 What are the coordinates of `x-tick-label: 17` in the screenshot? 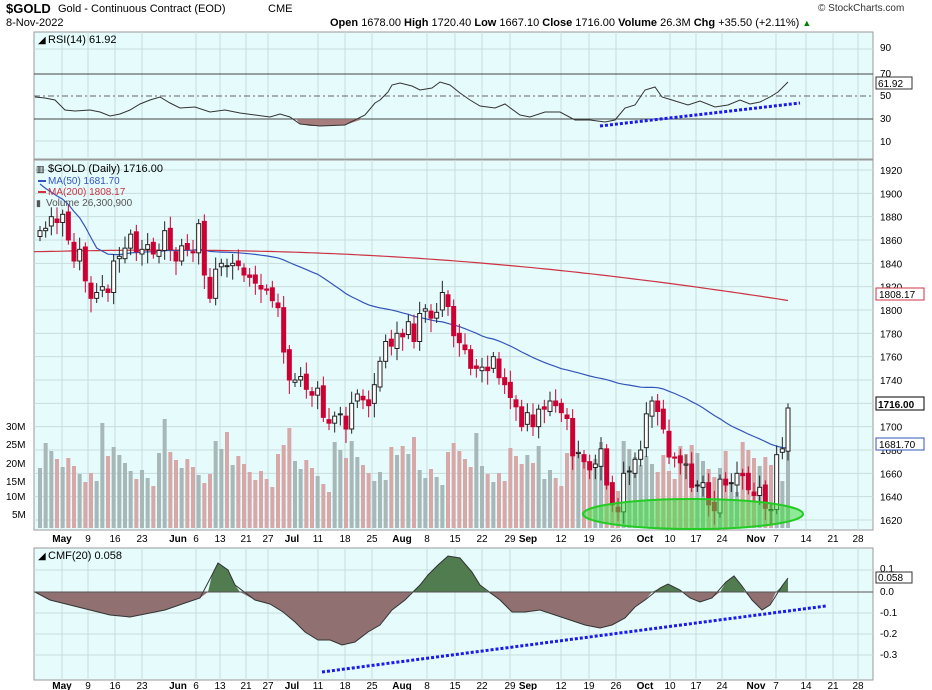 It's located at (696, 685).